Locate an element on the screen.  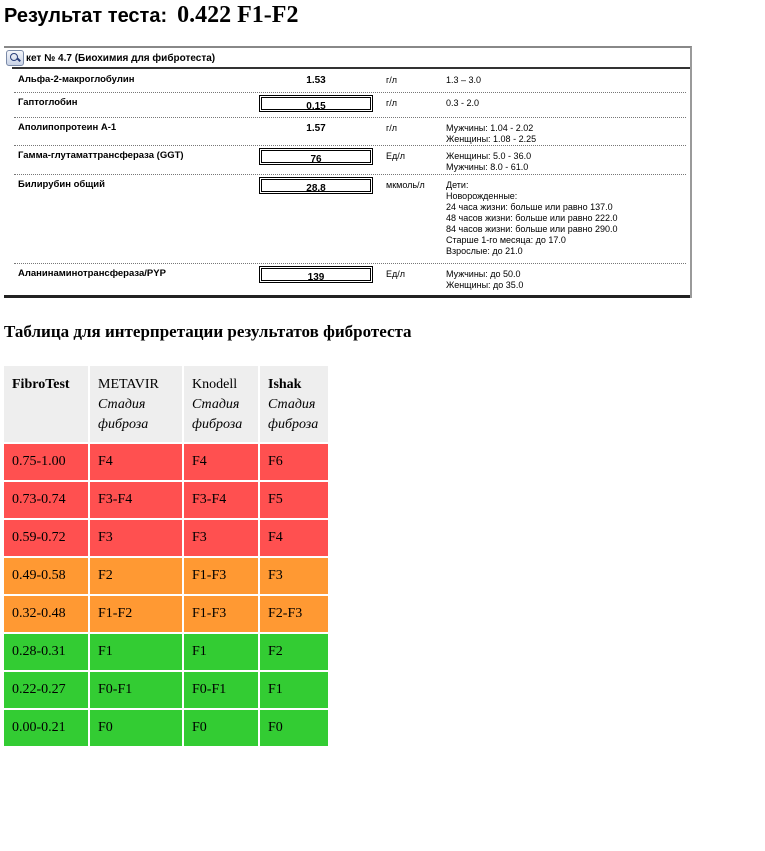
cell-fibrotest: 0.22-0.27 is located at coordinates (46, 690).